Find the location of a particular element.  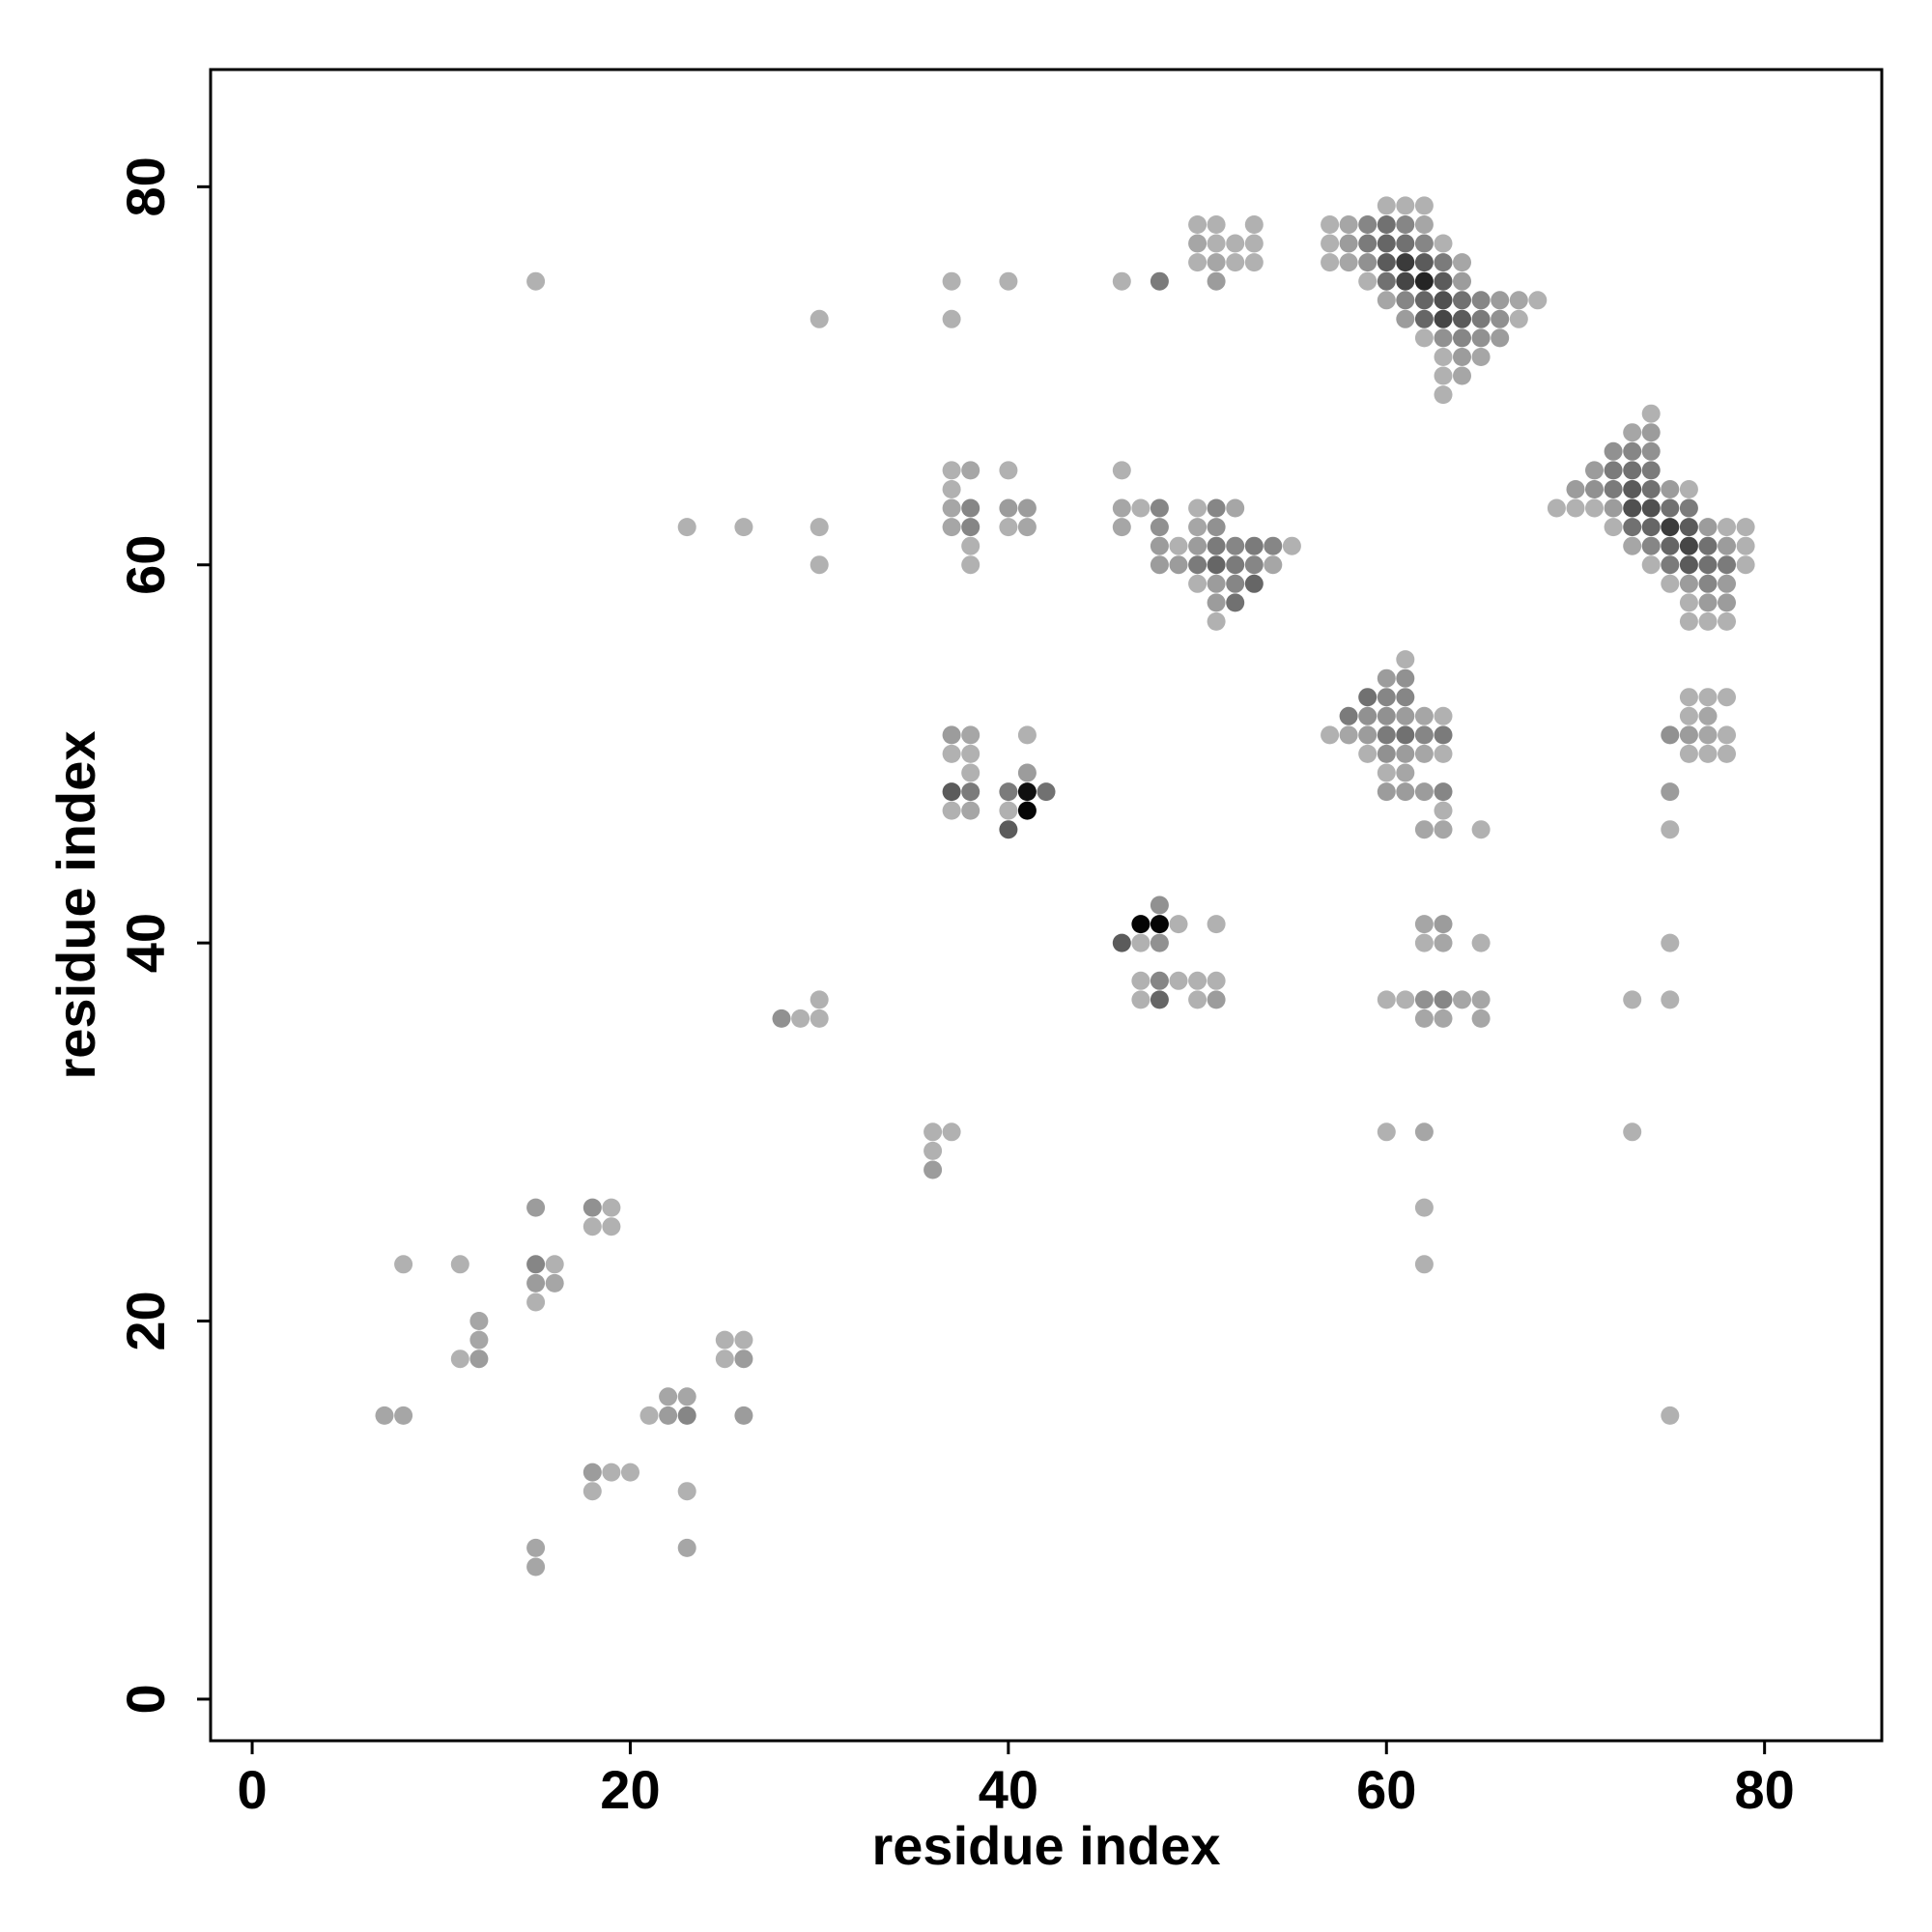

y-tick-label: 80 is located at coordinates (145, 186).